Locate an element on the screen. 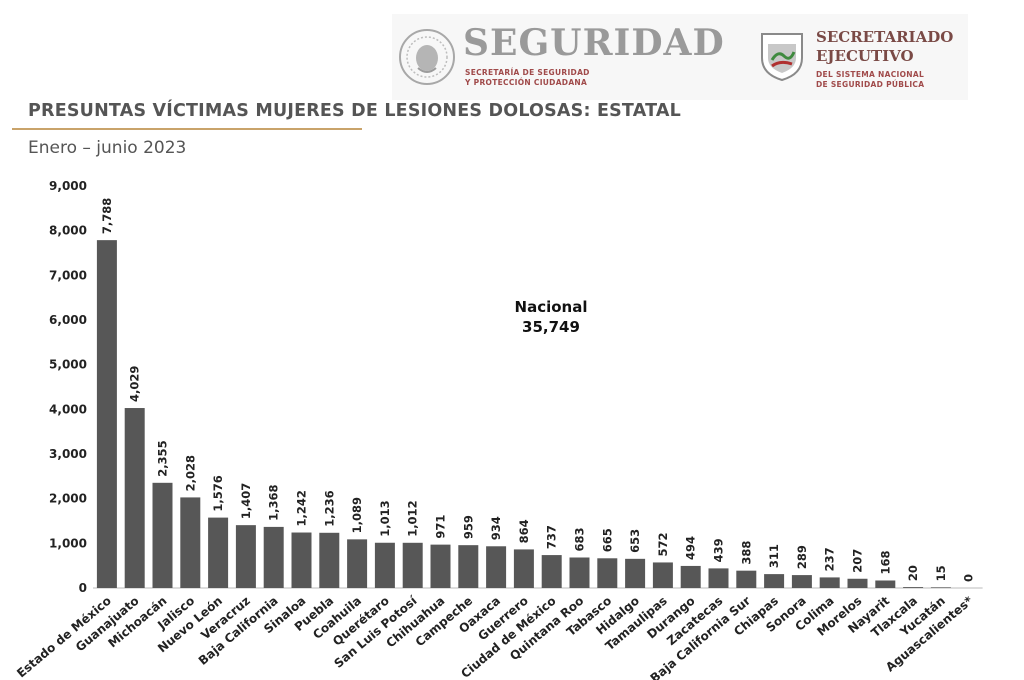 The height and width of the screenshot is (680, 1024). data-label: 237 is located at coordinates (830, 559).